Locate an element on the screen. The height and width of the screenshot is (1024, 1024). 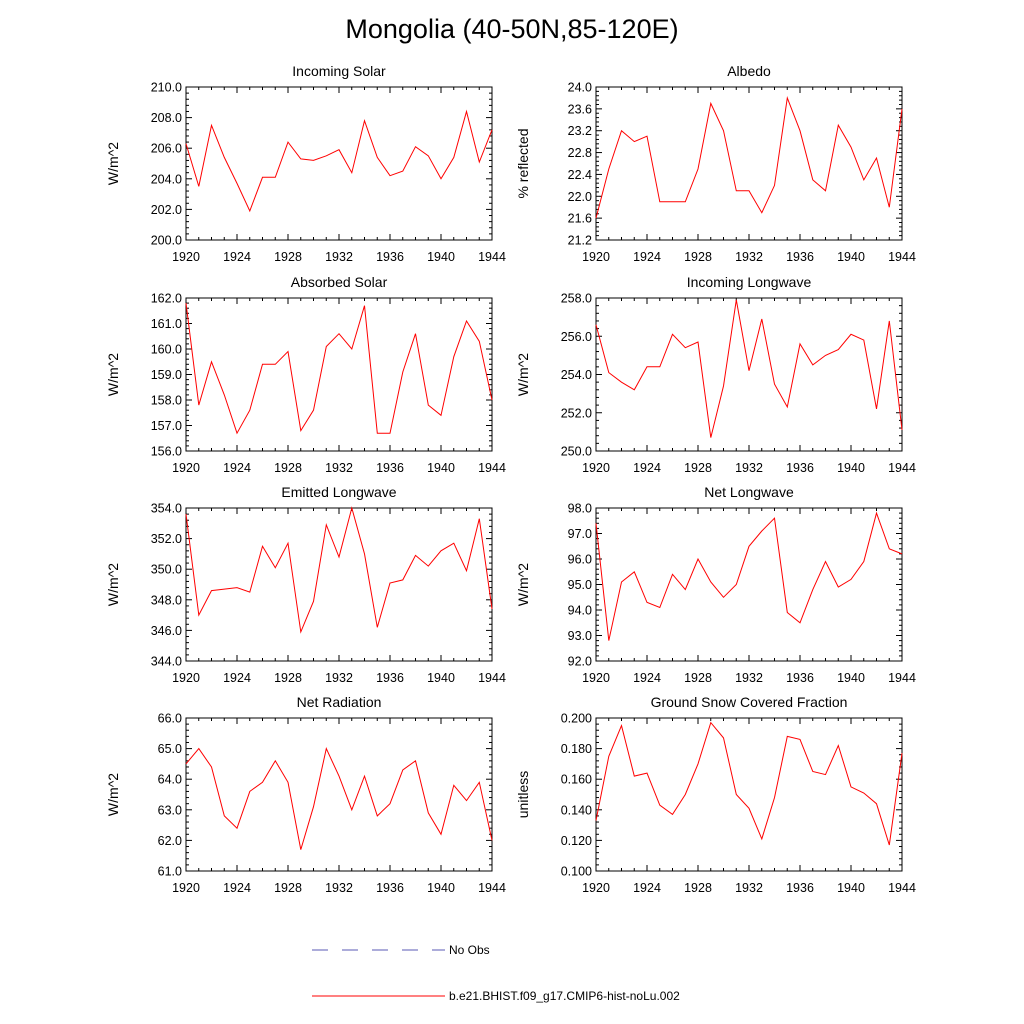
y-tick-label: 348.0 is located at coordinates (166, 600).